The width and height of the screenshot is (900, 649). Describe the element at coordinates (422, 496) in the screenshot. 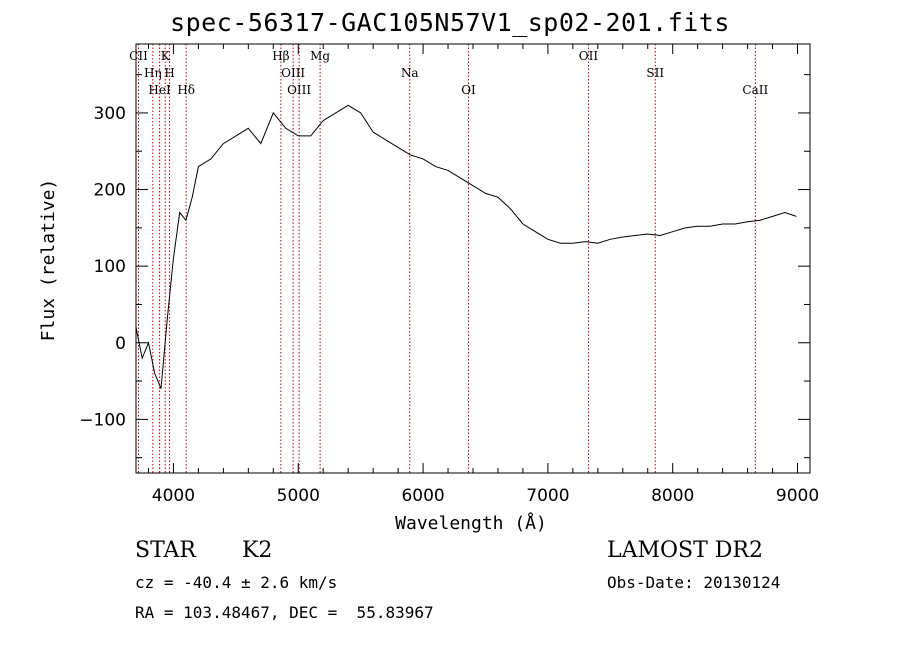

I see `x-tick-label: 6000` at that location.